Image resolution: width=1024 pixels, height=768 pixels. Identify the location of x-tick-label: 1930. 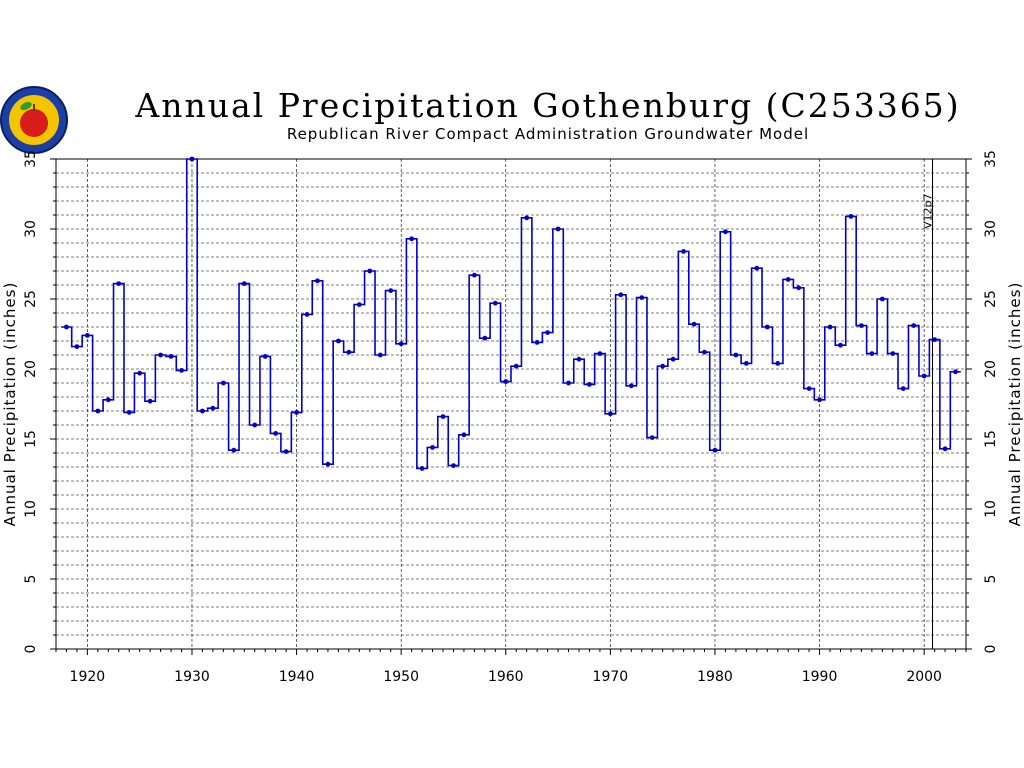
(192, 677).